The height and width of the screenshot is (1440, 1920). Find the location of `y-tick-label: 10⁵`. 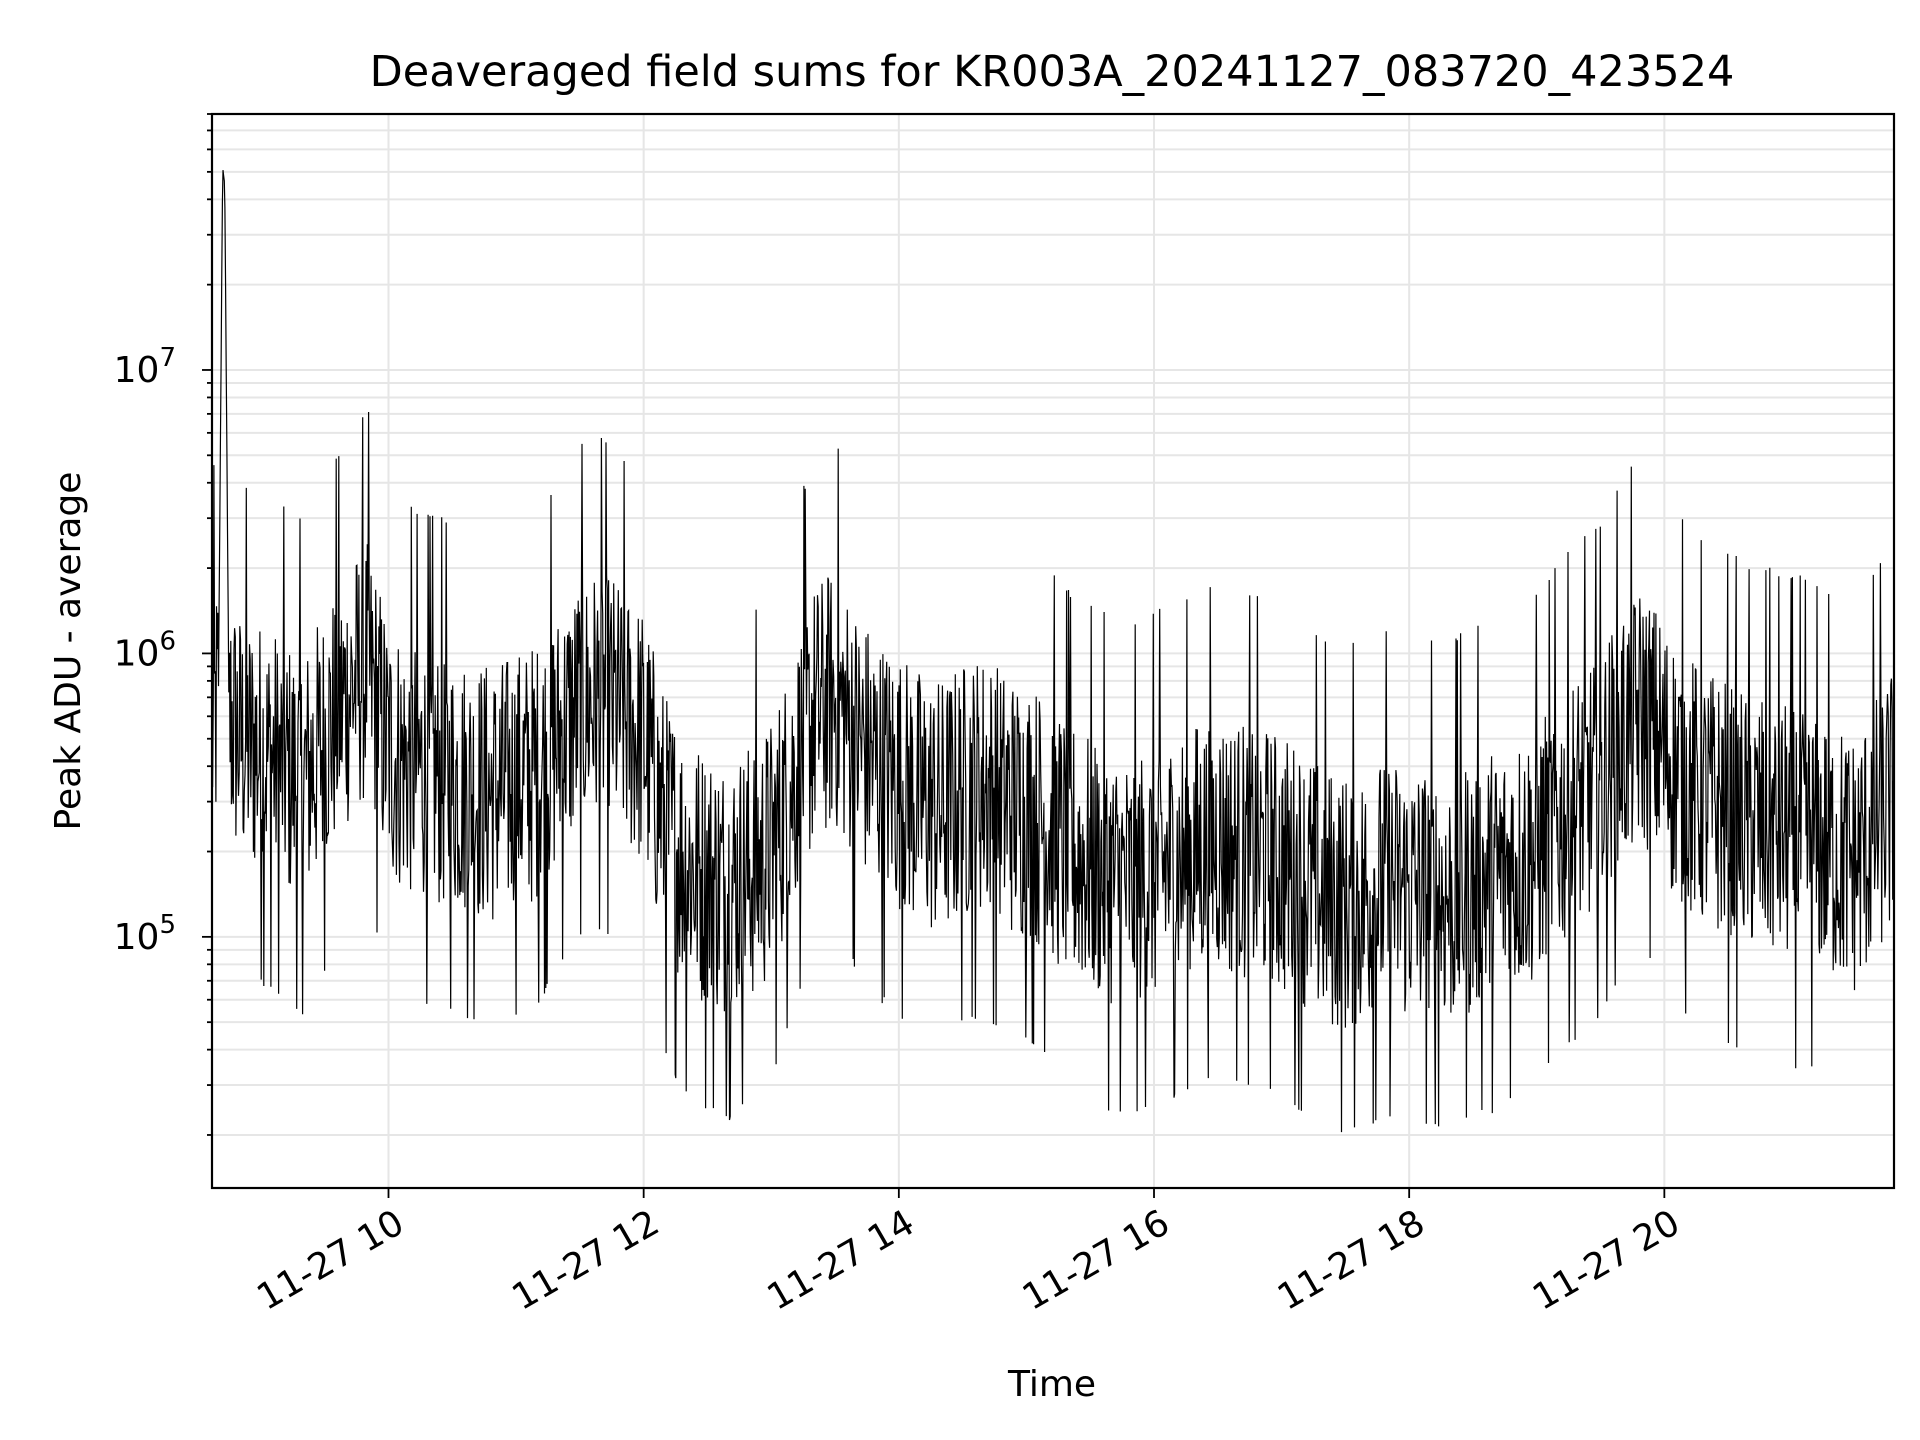

y-tick-label: 10⁵ is located at coordinates (145, 934).